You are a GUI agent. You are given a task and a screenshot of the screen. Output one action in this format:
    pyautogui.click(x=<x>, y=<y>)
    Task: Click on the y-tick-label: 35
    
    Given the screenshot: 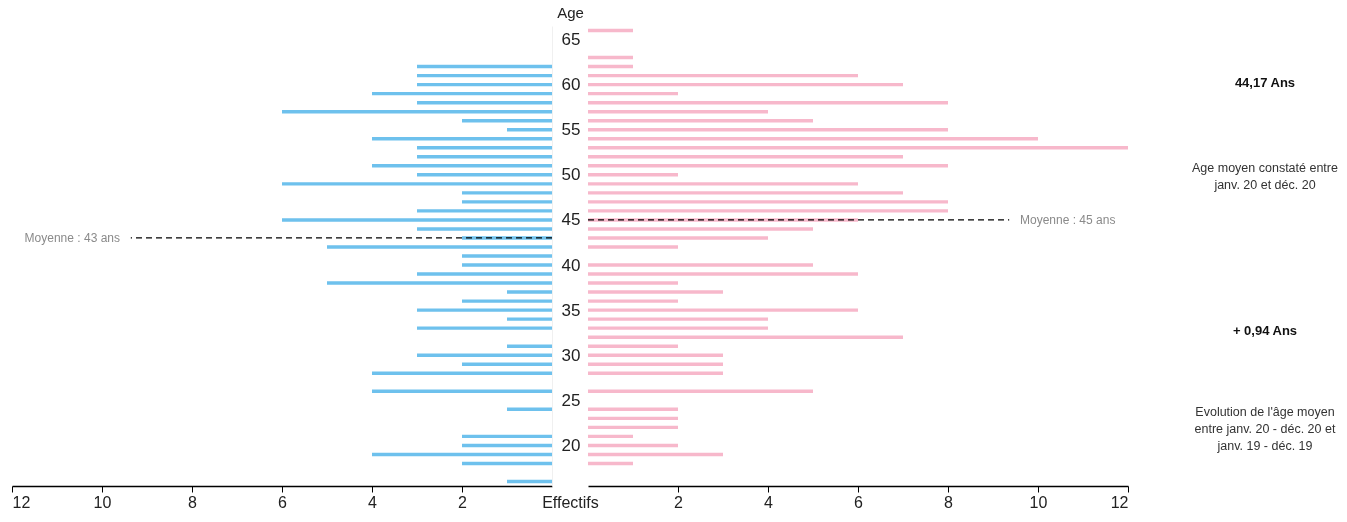 What is the action you would take?
    pyautogui.click(x=571, y=310)
    